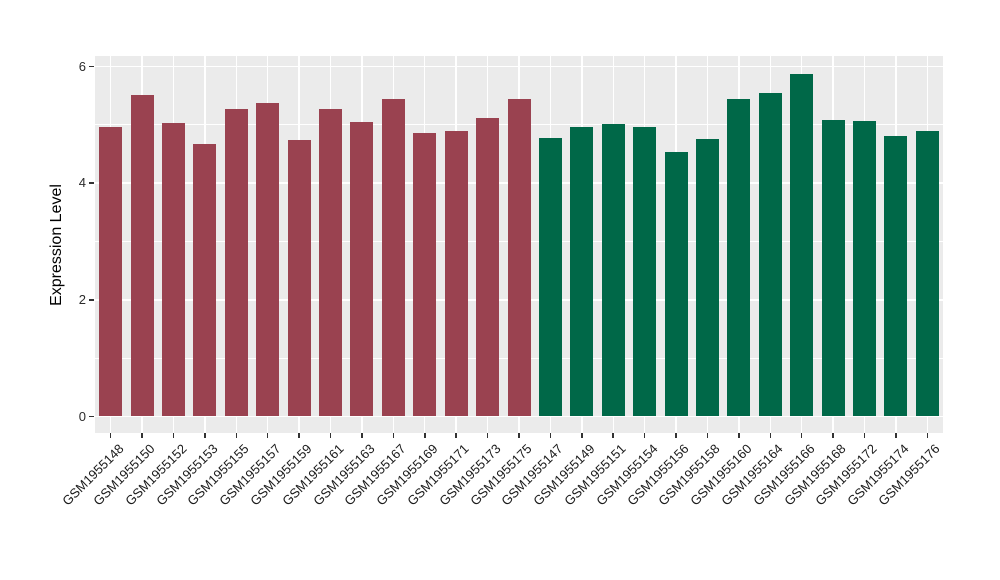  I want to click on y-tick-label: 4, so click(82, 183).